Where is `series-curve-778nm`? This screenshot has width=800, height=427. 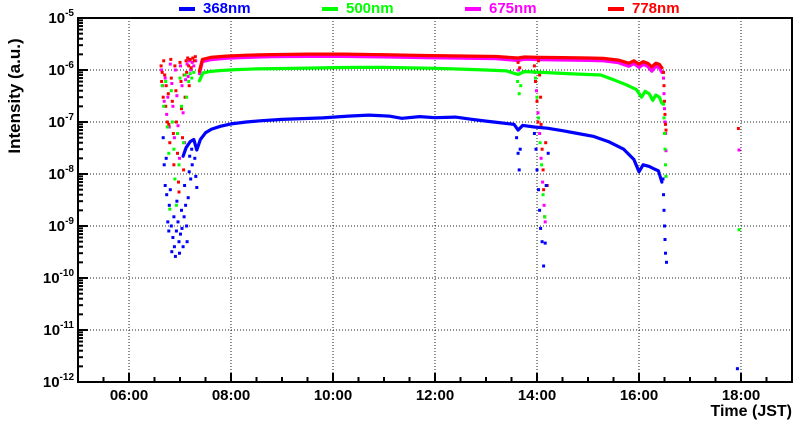 series-curve-778nm is located at coordinates (430, 62).